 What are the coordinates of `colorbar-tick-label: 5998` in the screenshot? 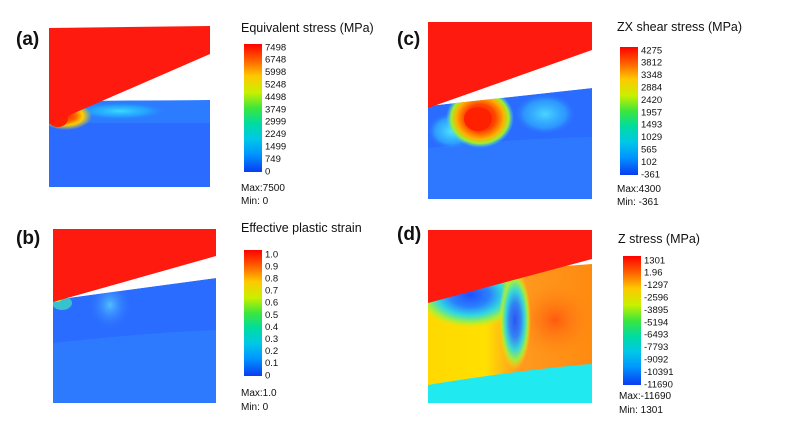 It's located at (275, 72).